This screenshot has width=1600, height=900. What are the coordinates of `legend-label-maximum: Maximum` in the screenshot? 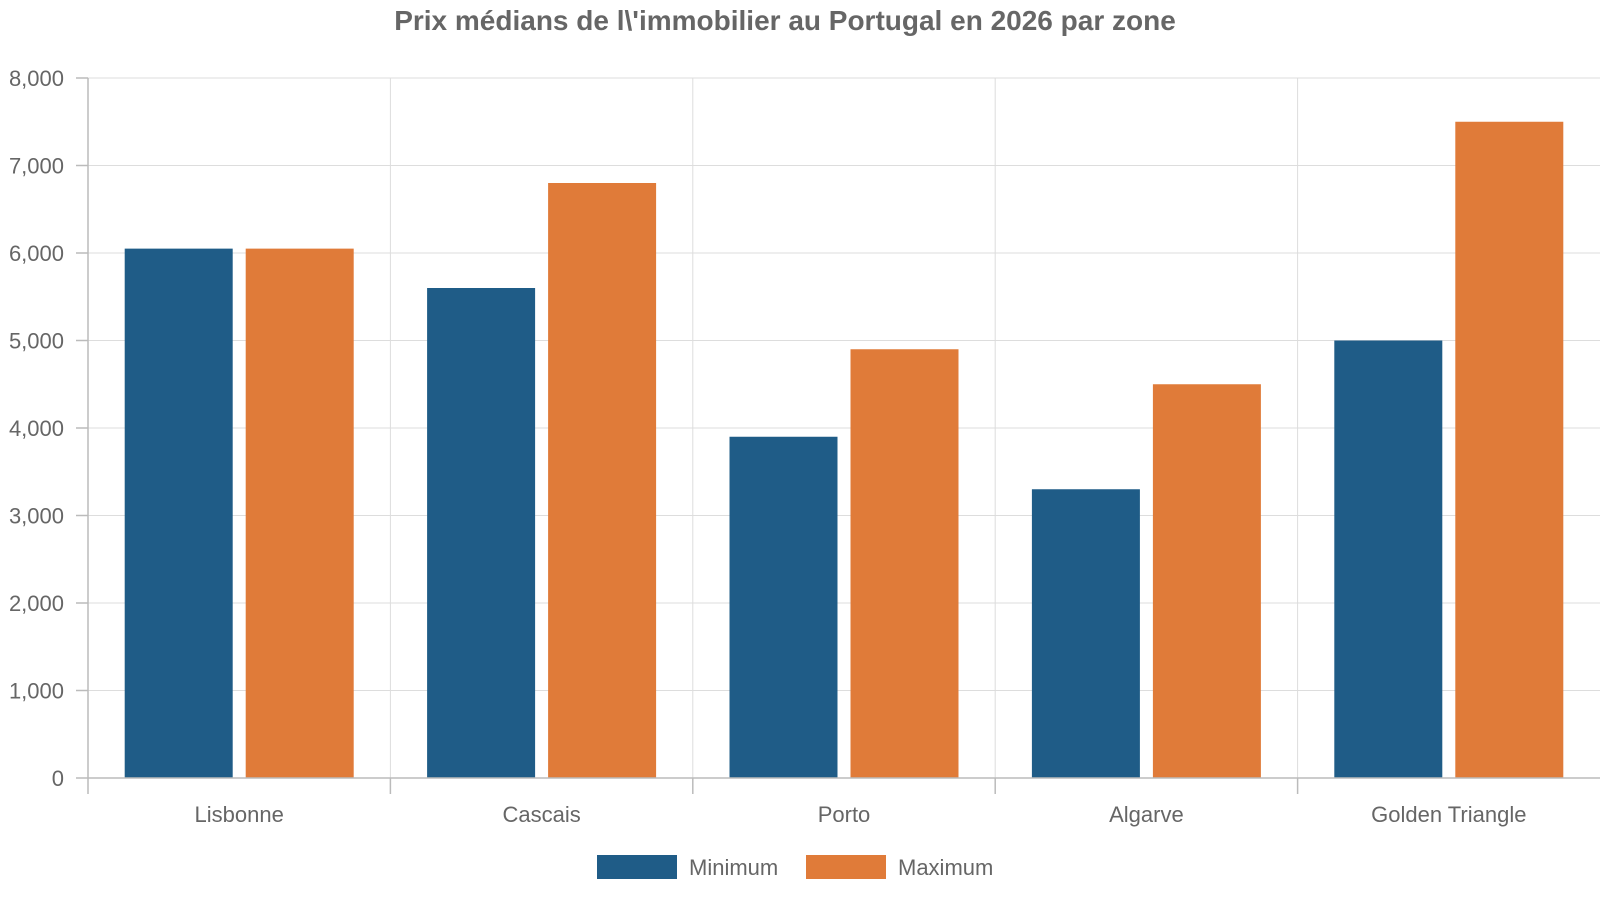 It's located at (945, 867).